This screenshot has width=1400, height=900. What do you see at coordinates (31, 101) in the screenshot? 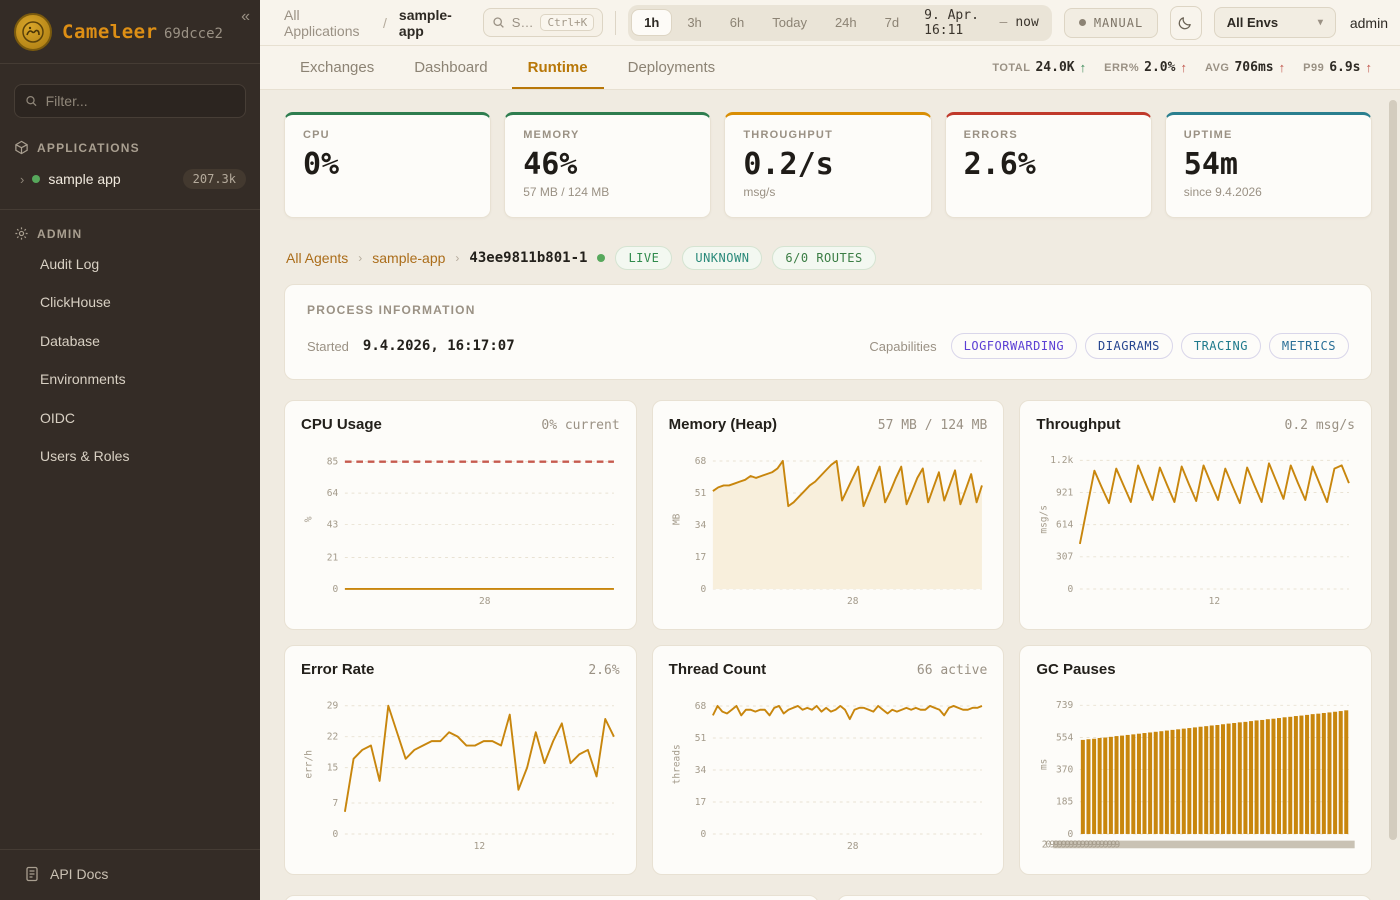
I see `search-icon` at bounding box center [31, 101].